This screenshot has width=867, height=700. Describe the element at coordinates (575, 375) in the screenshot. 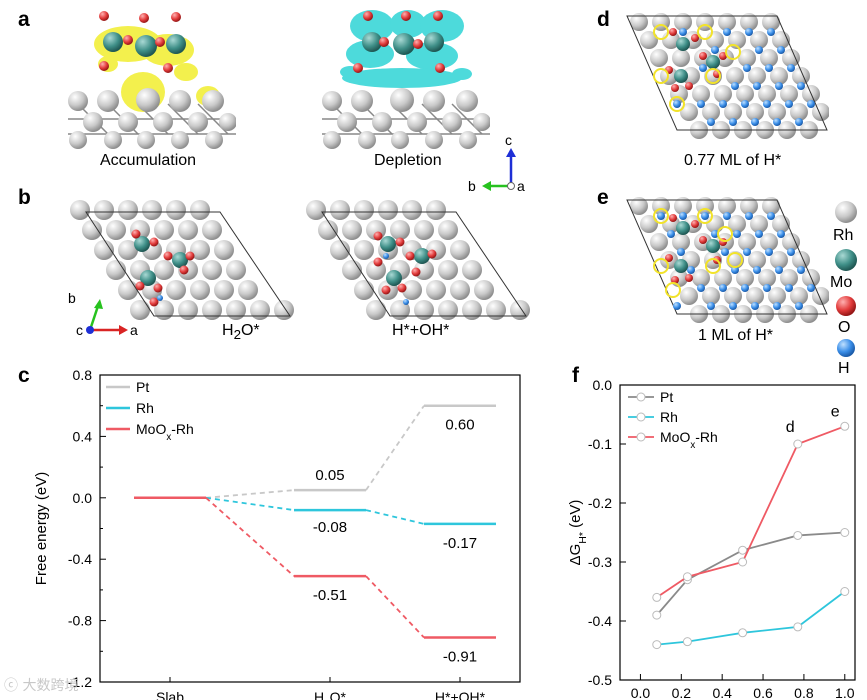

I see `panel-letter-f: f` at that location.